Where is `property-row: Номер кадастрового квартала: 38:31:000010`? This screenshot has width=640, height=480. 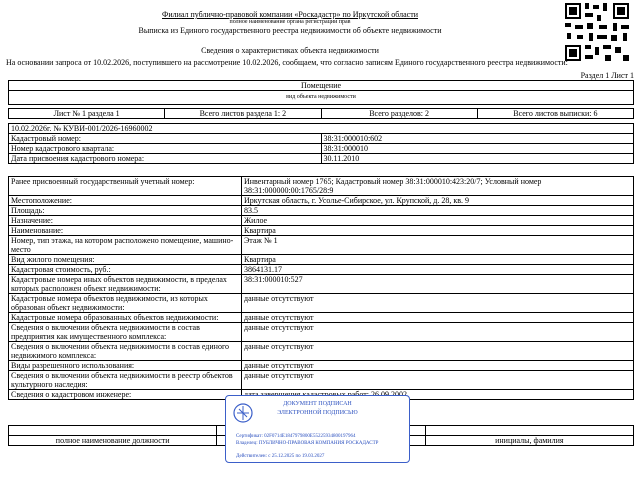 property-row: Номер кадастрового квартала: 38:31:000010 is located at coordinates (321, 148).